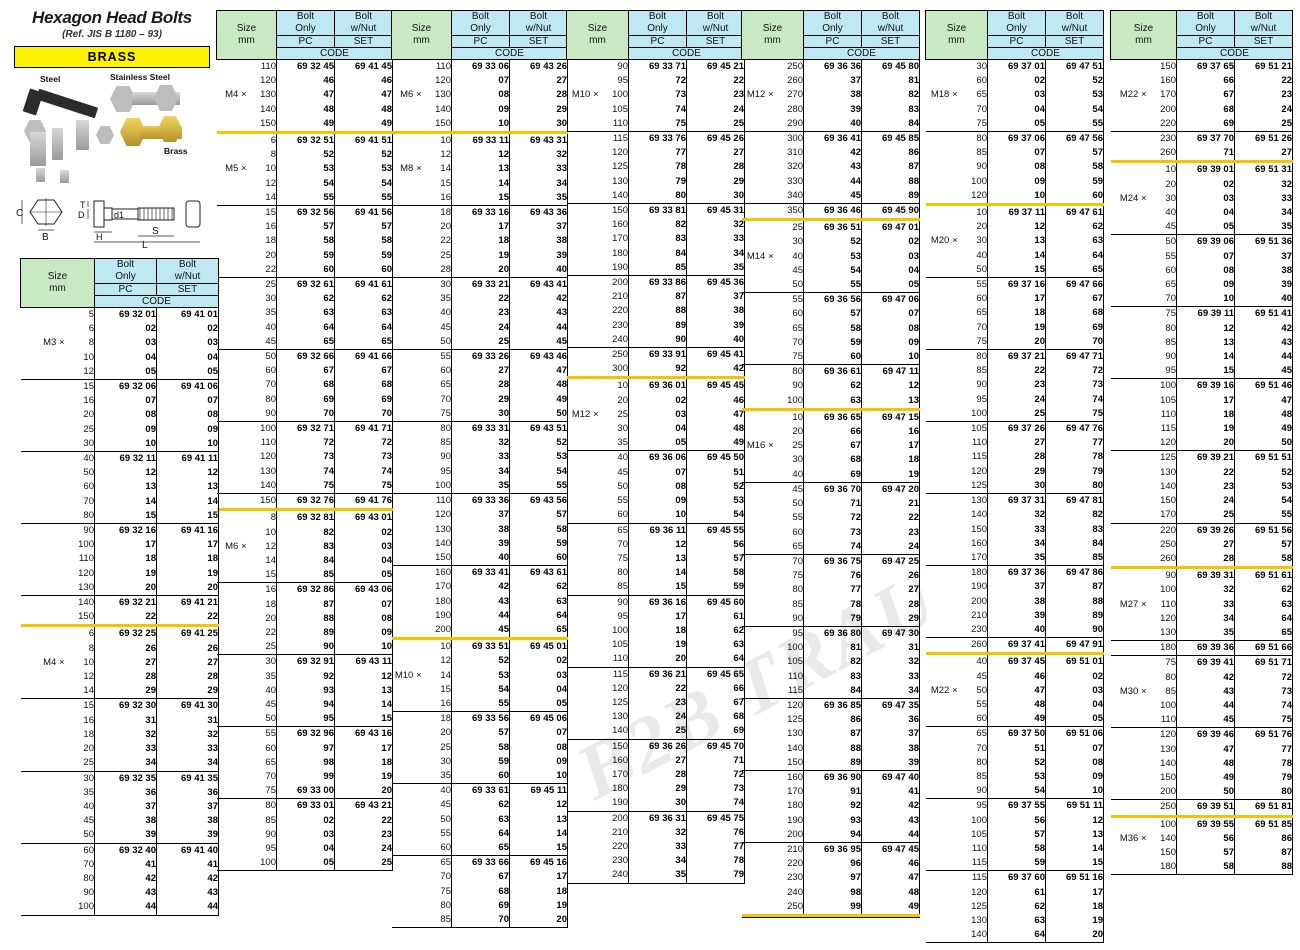  Describe the element at coordinates (890, 81) in the screenshot. I see `code-bolt-w-nut: 81` at that location.